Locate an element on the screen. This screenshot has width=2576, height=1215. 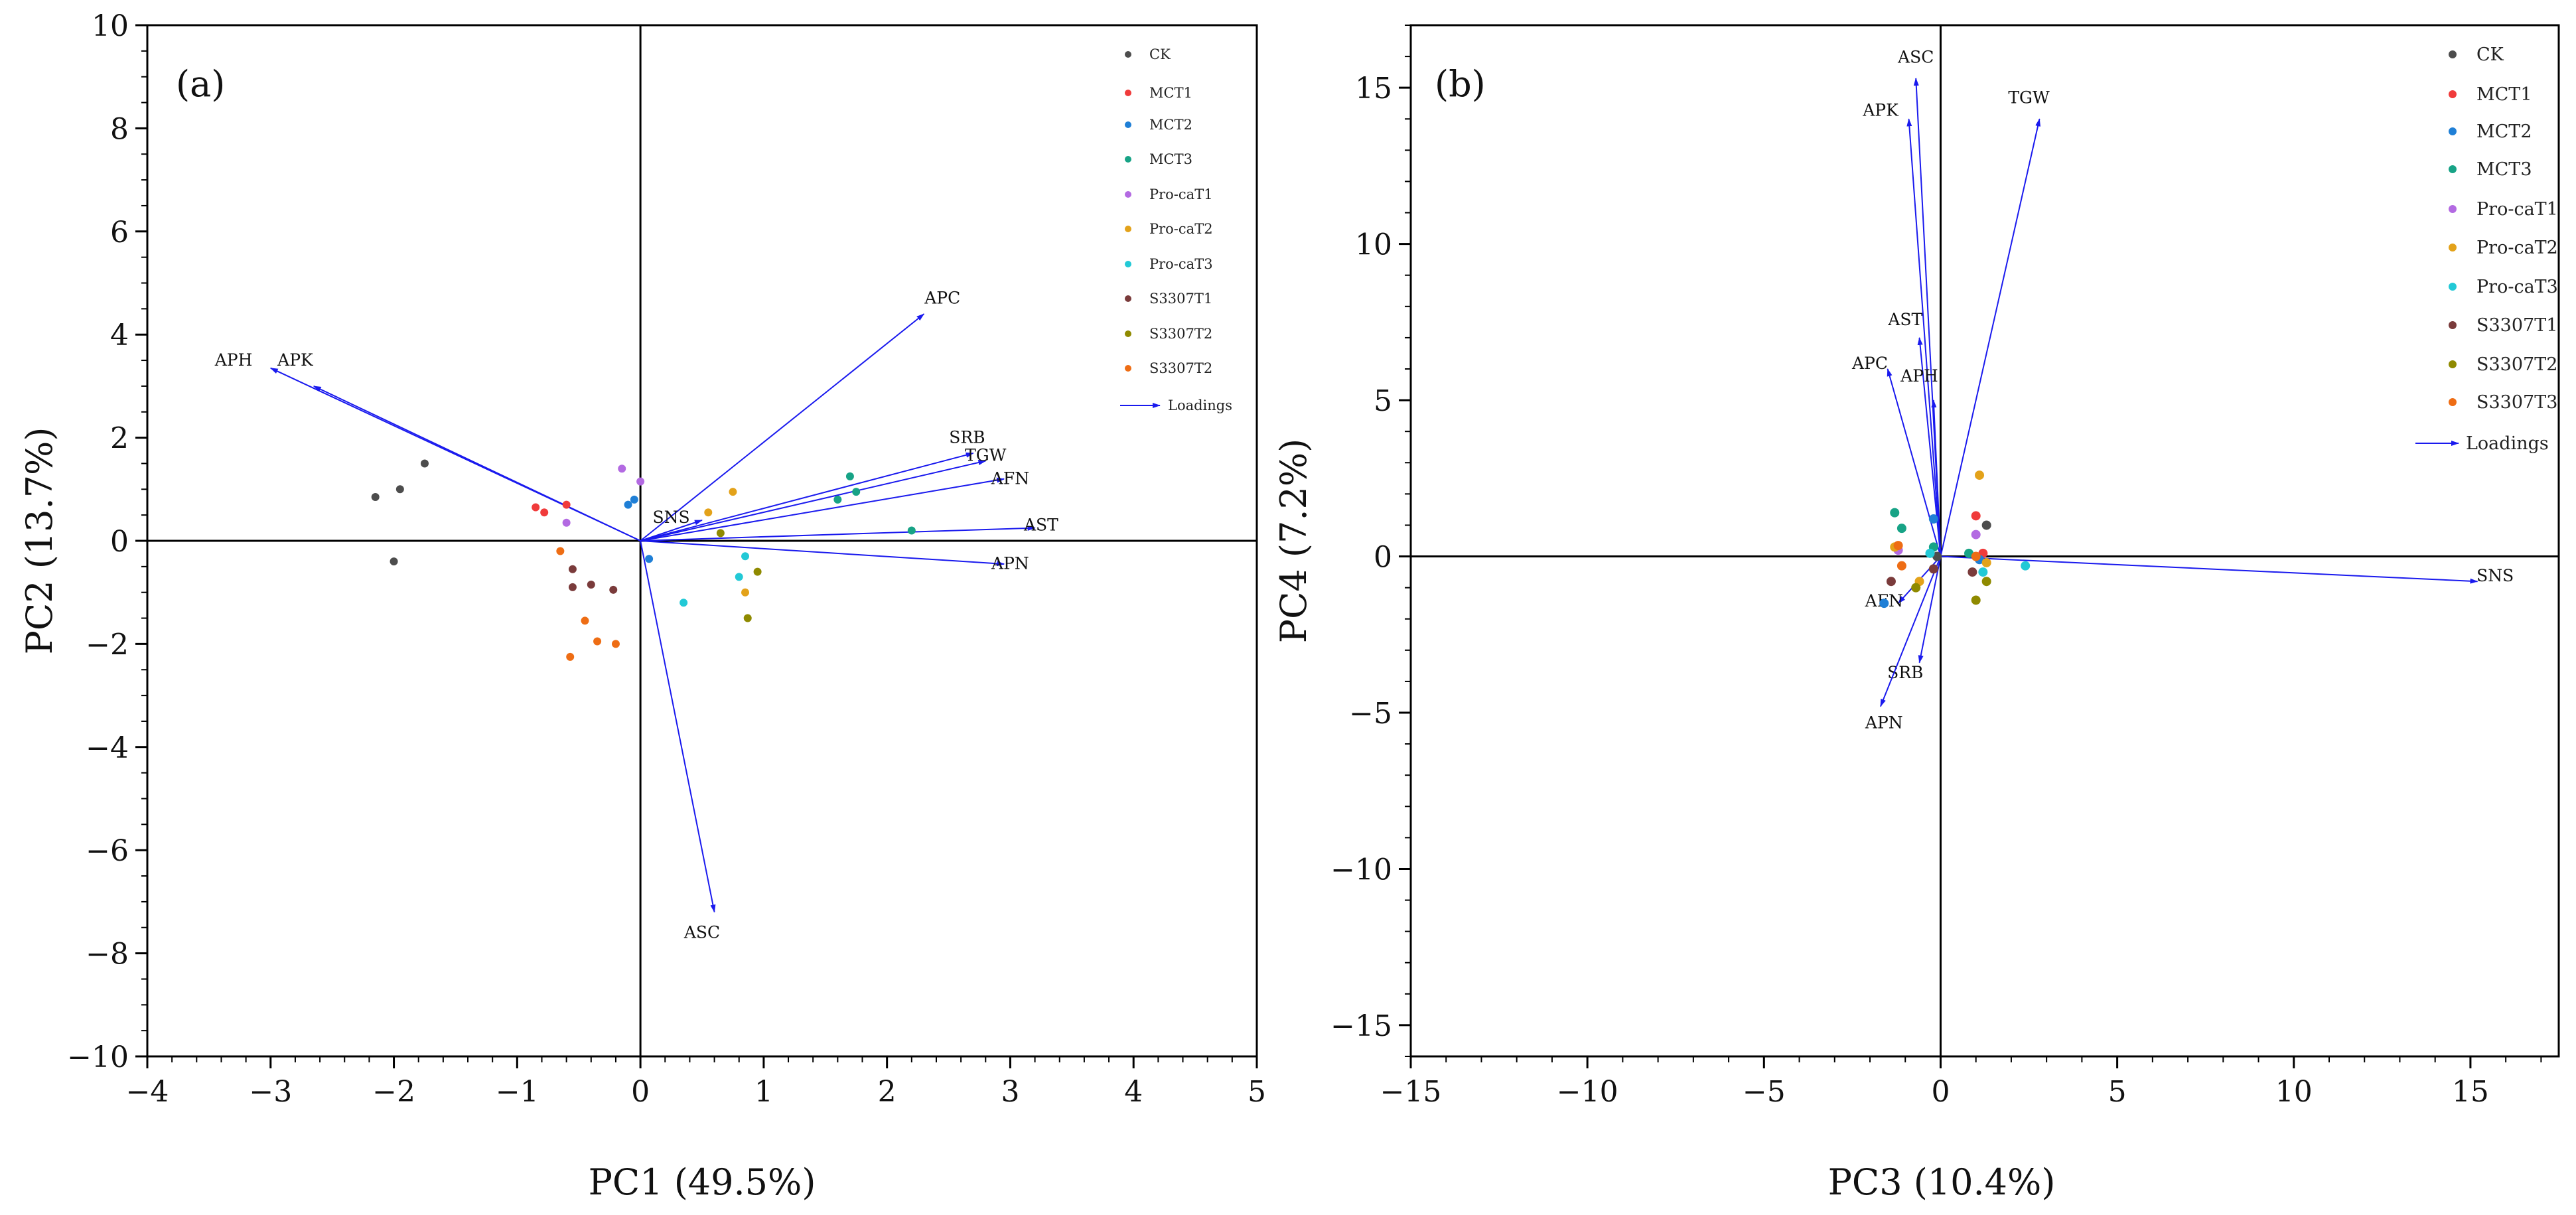
legend-b-procat3-marker is located at coordinates (2453, 287).